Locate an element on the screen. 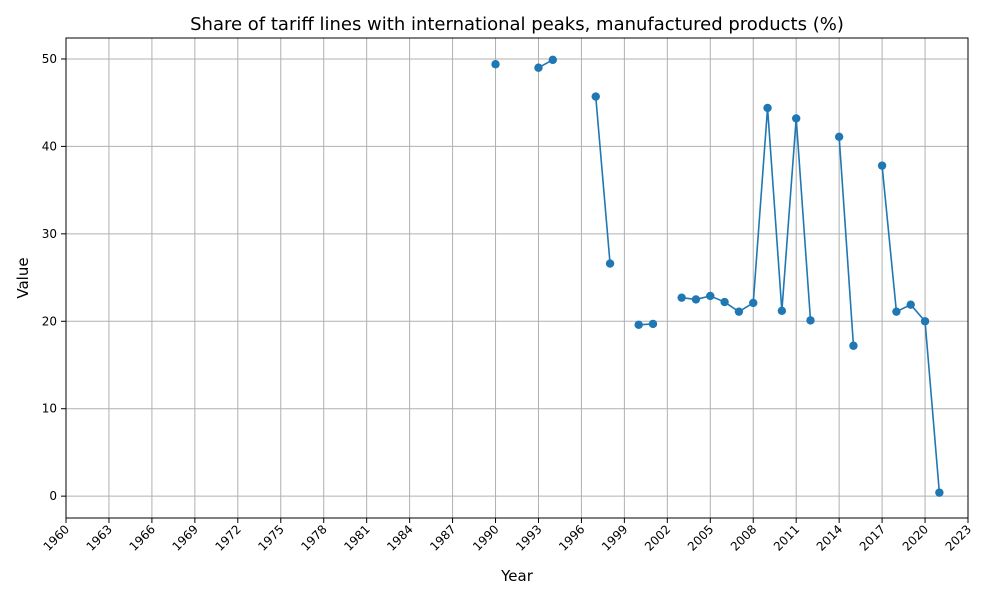 This screenshot has height=604, width=1000. x-axis-label: Year is located at coordinates (517, 576).